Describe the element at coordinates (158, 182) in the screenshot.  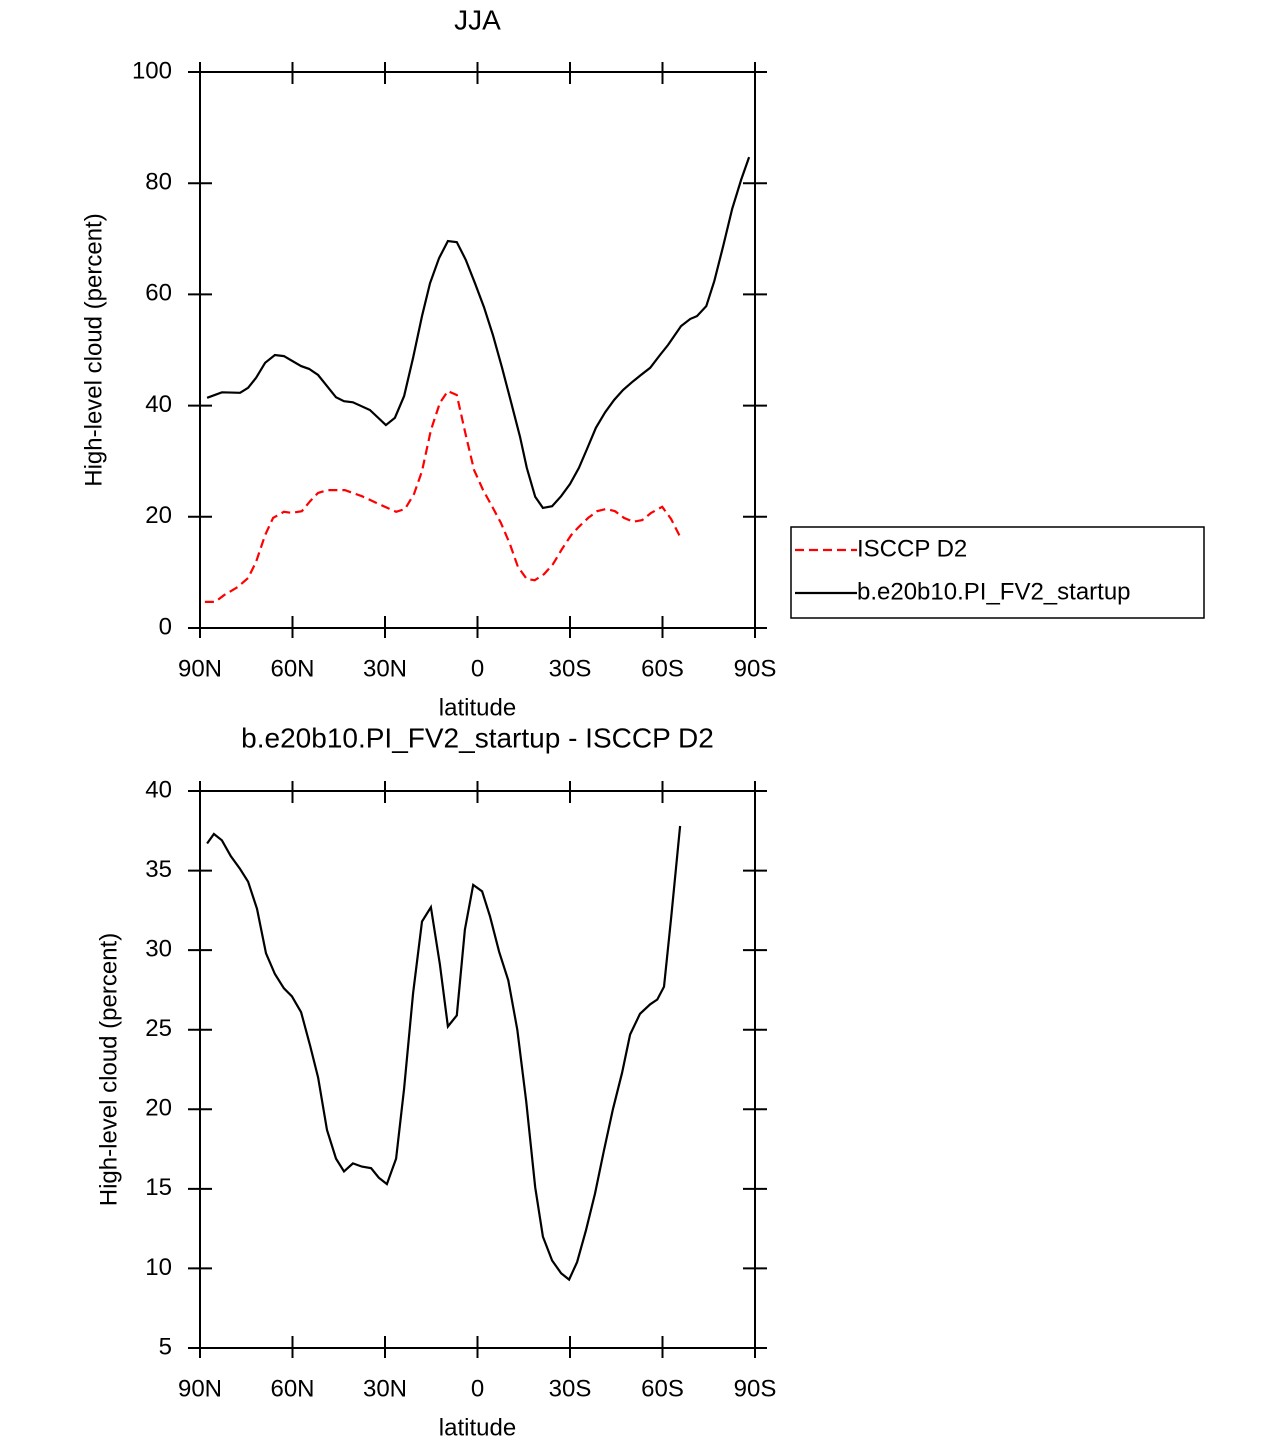
I see `y-tick-label: 80` at that location.